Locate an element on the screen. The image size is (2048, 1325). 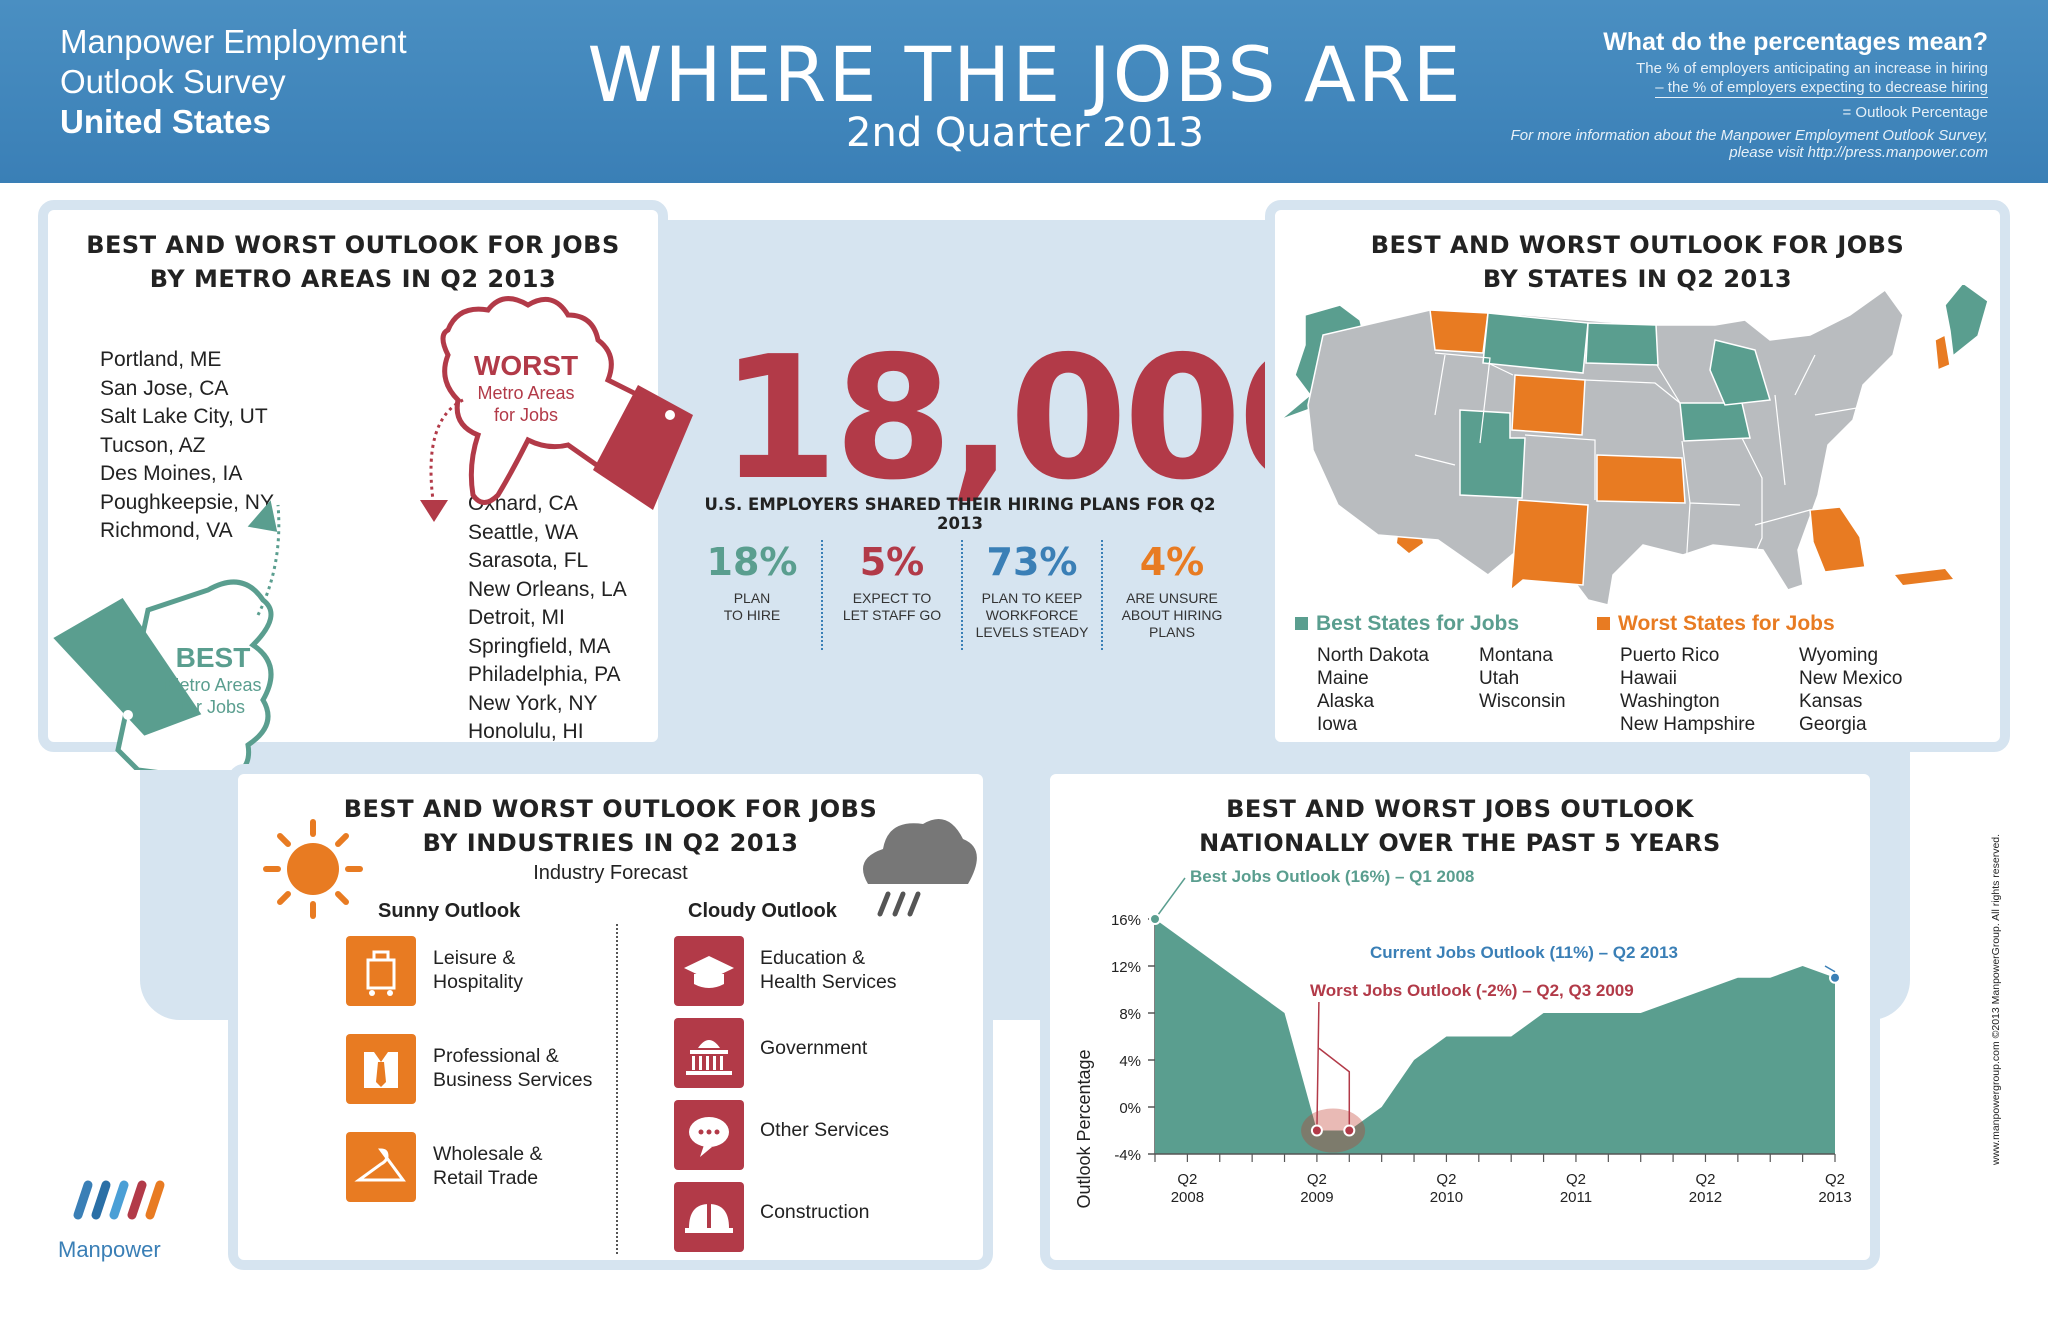
stat-label-line: LEVELS STEADY is located at coordinates (1032, 632).